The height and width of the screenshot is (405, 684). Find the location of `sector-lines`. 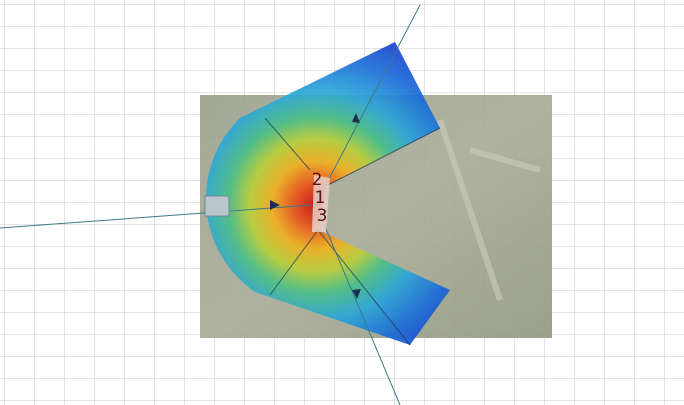

sector-lines is located at coordinates (352, 231).